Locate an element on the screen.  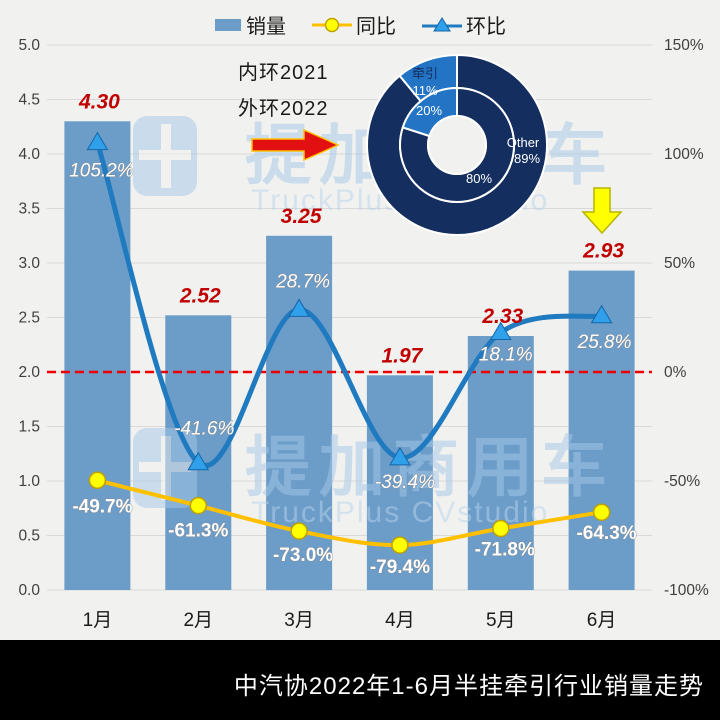
donut-label-outer-other-pct: 89% is located at coordinates (527, 158).